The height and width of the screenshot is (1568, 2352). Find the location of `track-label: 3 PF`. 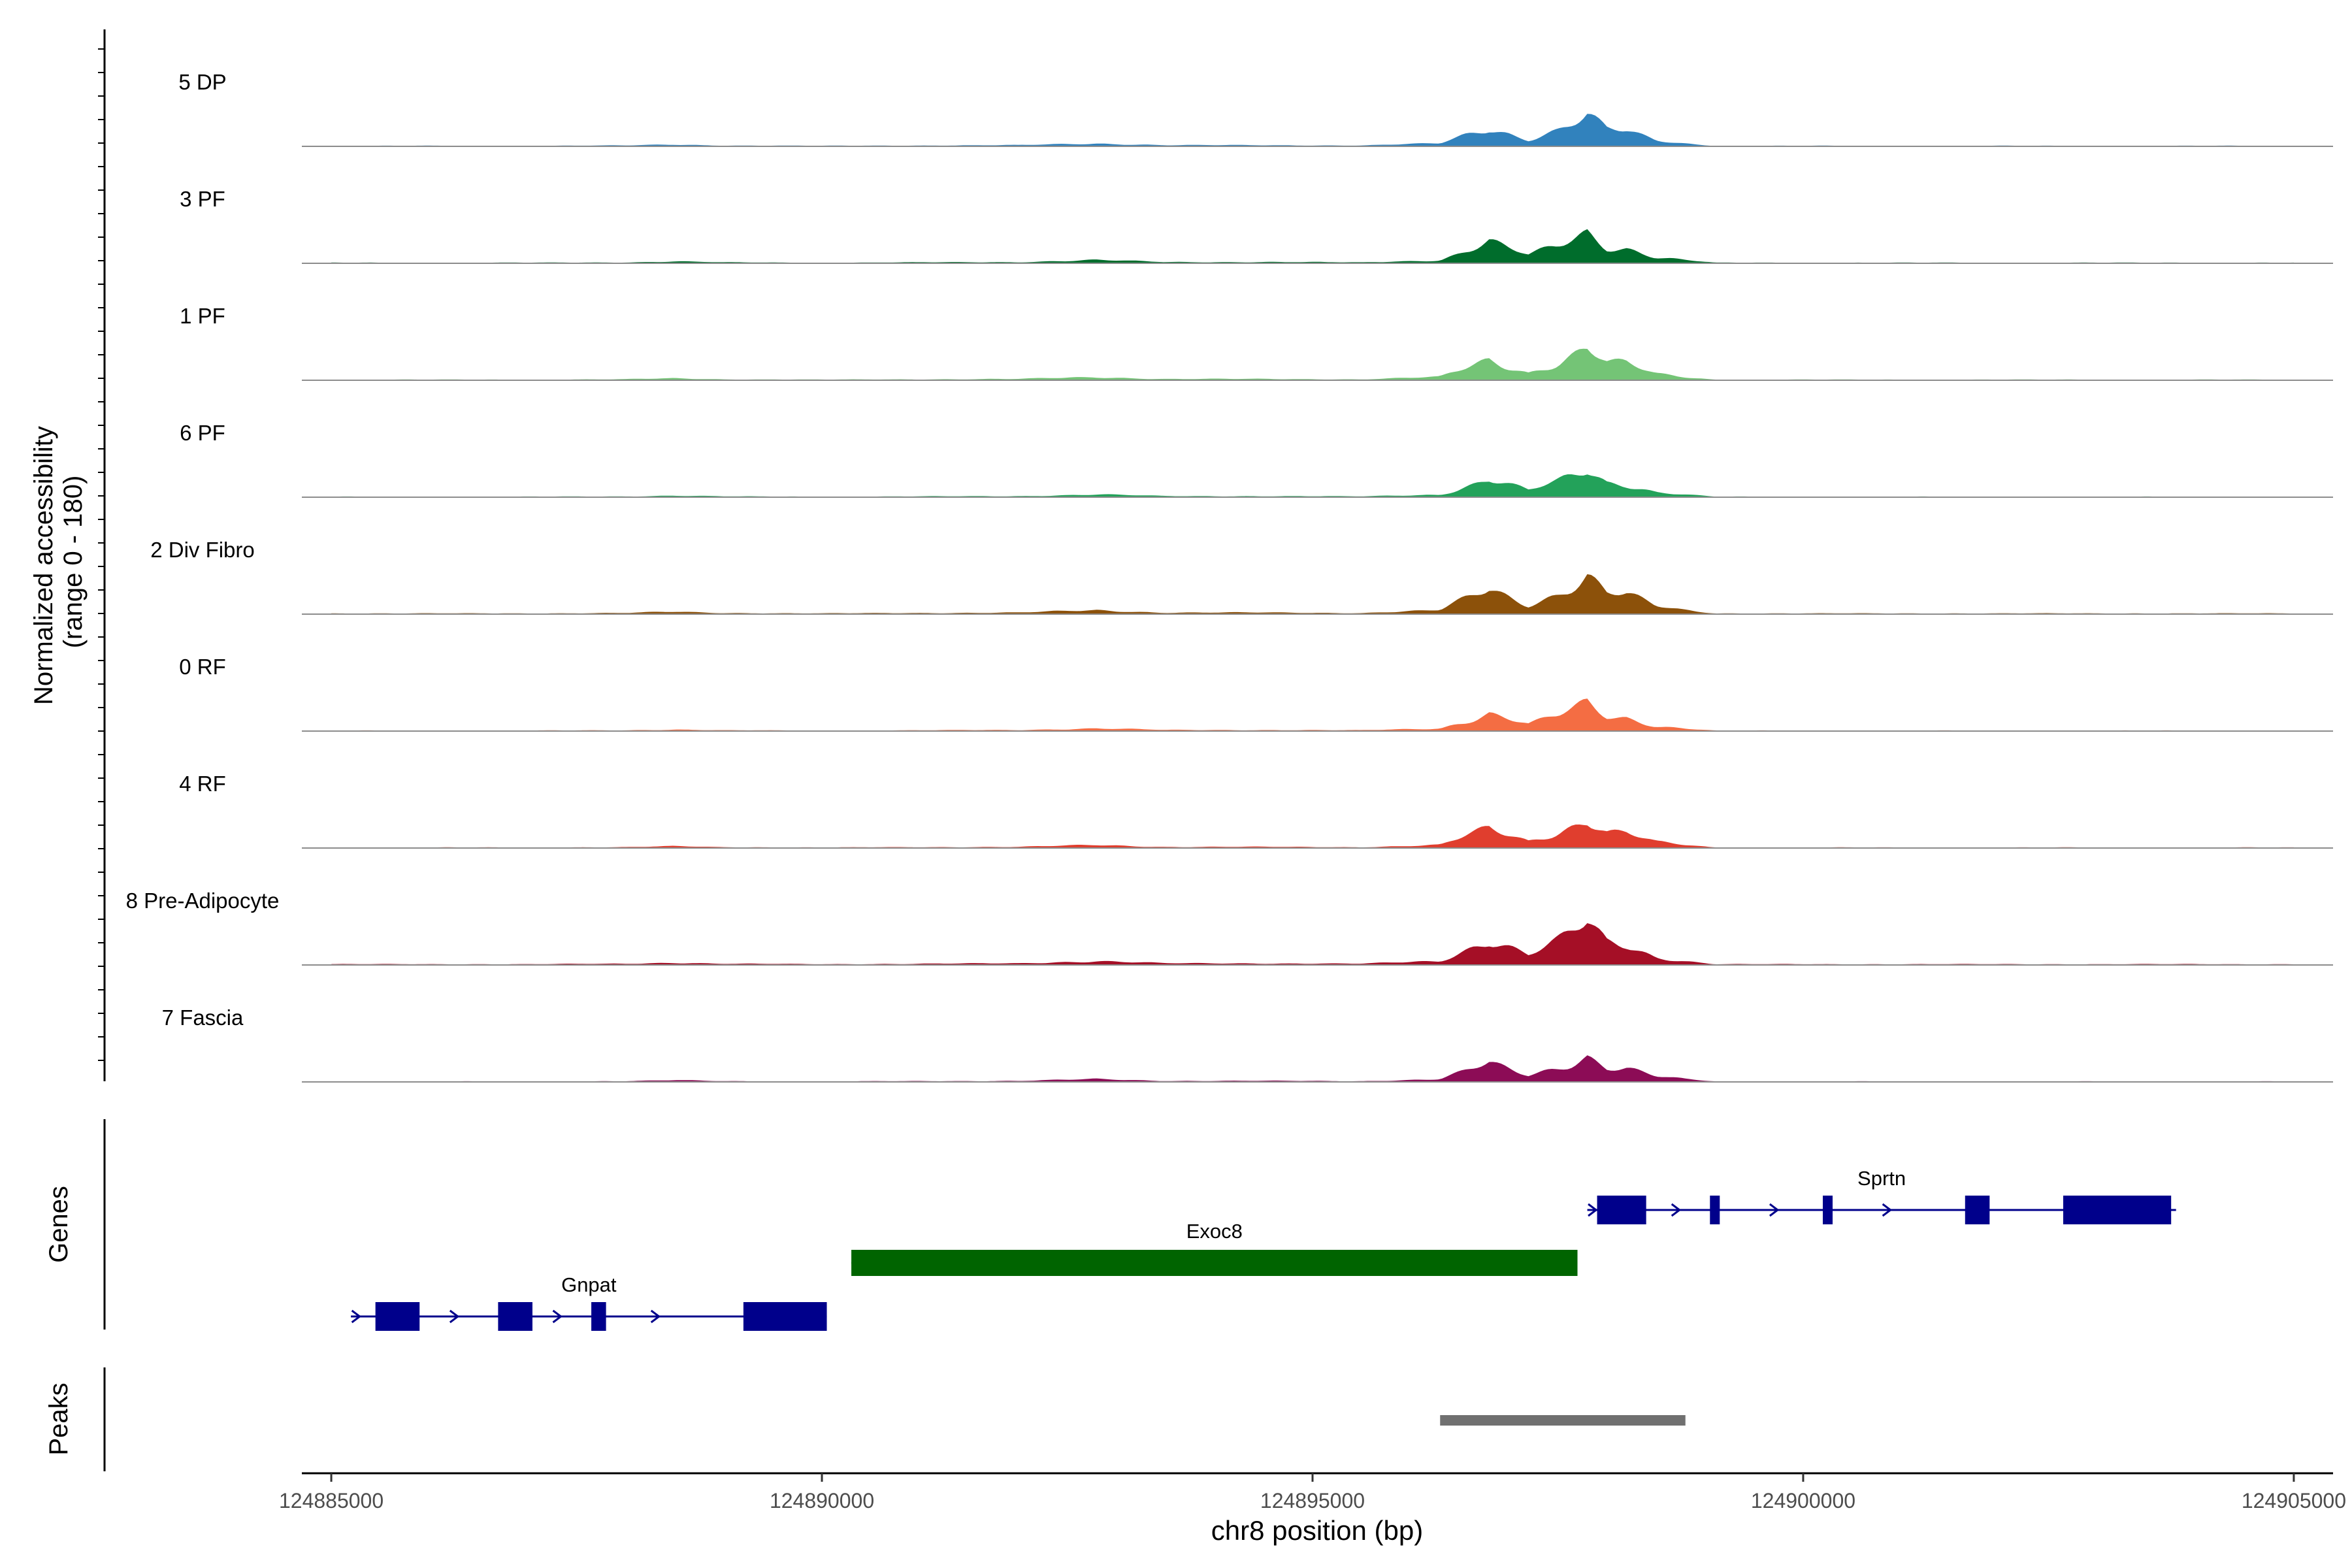

track-label: 3 PF is located at coordinates (202, 199).